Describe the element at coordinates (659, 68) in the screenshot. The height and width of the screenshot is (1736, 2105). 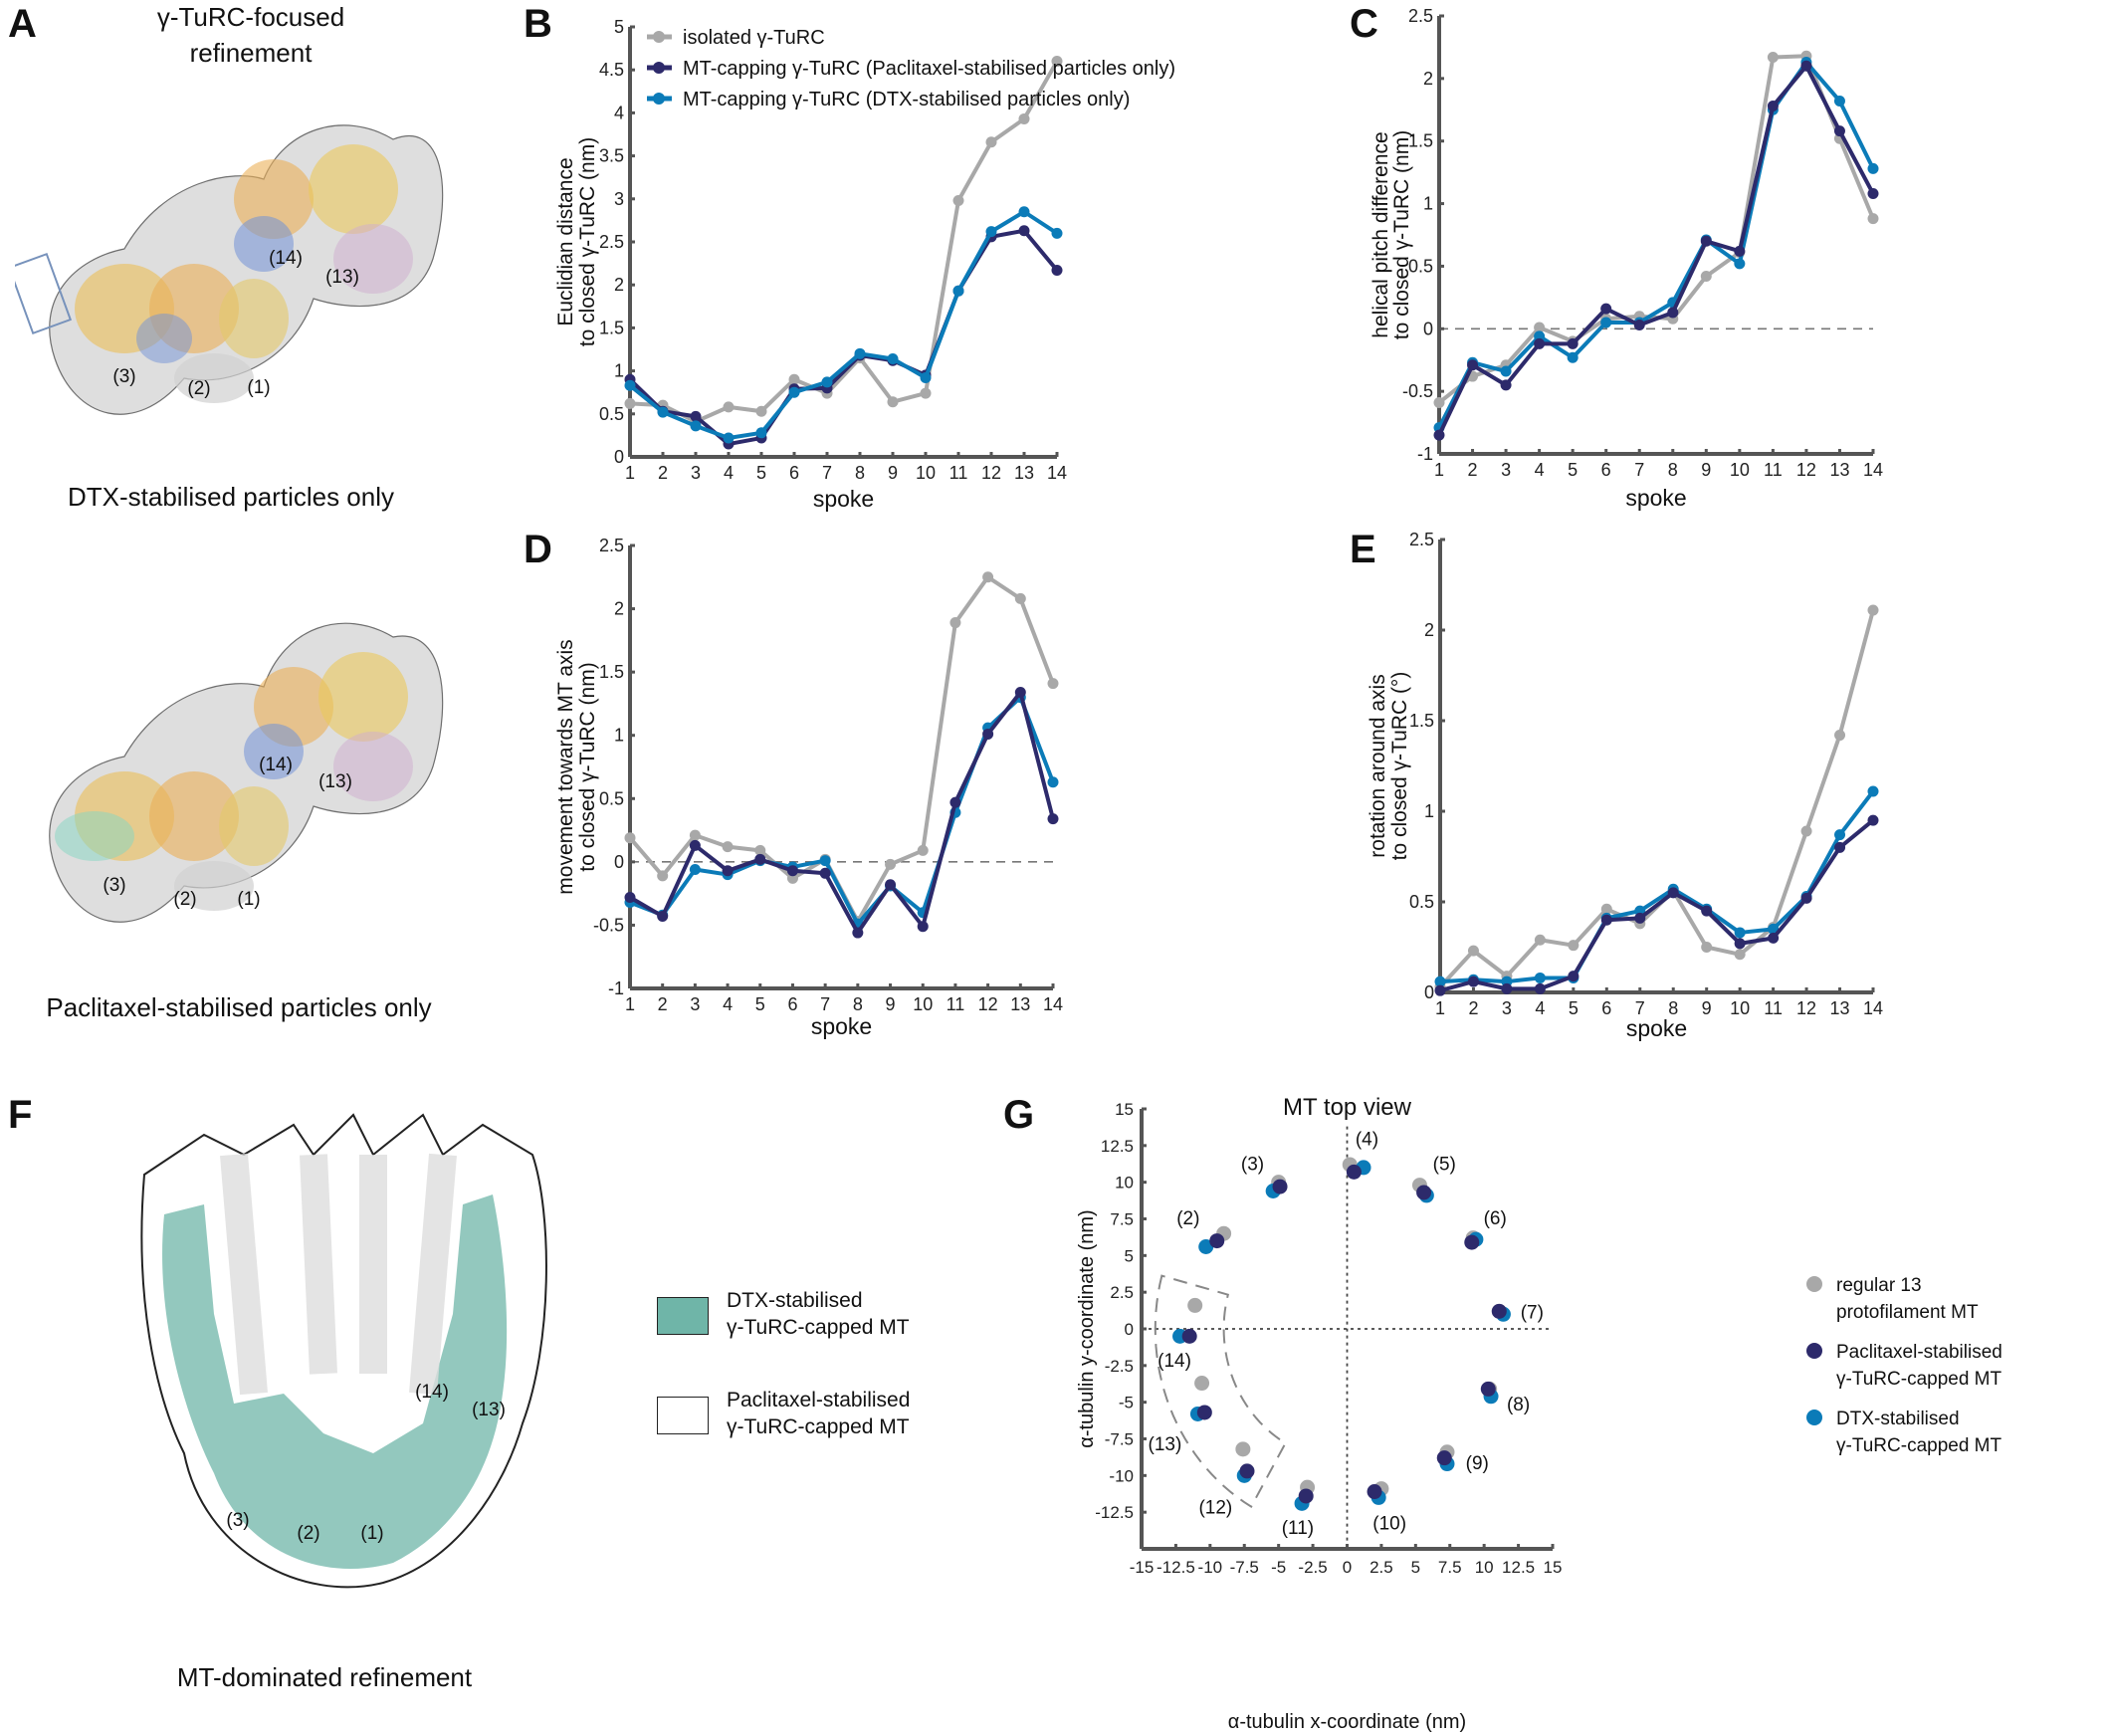
I see `legend-marker-paclitaxel` at that location.